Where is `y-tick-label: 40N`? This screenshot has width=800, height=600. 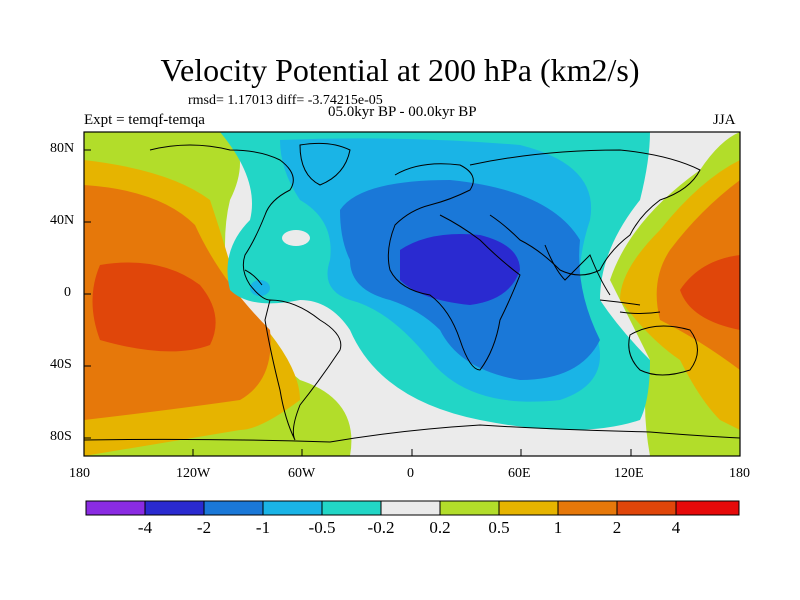 y-tick-label: 40N is located at coordinates (62, 220).